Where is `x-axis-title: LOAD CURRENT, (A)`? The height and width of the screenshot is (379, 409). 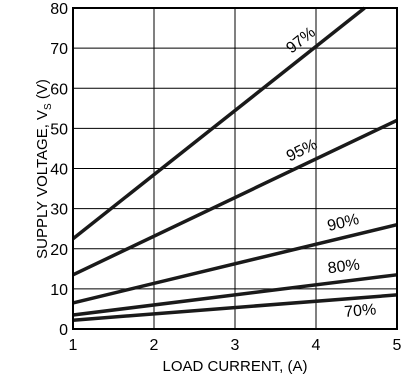 x-axis-title: LOAD CURRENT, (A) is located at coordinates (234, 366).